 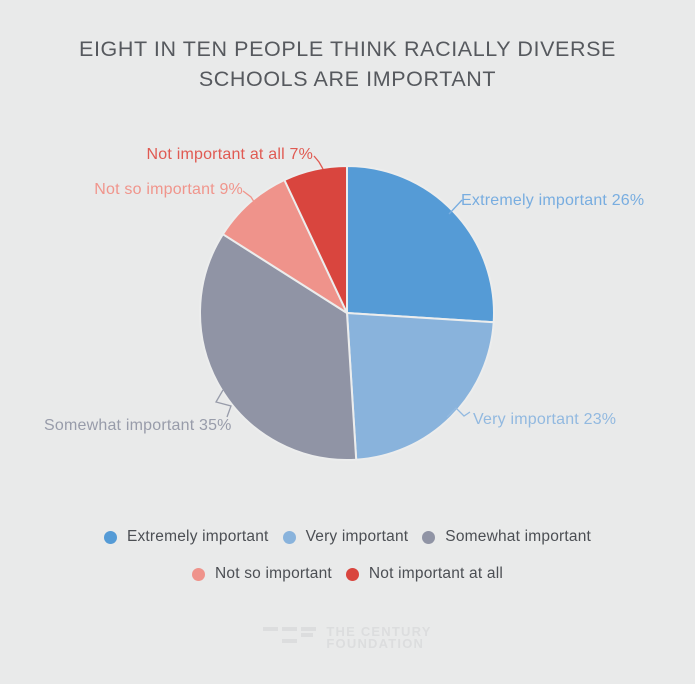 I want to click on logo-text-line2: FOUNDATION, so click(x=375, y=643).